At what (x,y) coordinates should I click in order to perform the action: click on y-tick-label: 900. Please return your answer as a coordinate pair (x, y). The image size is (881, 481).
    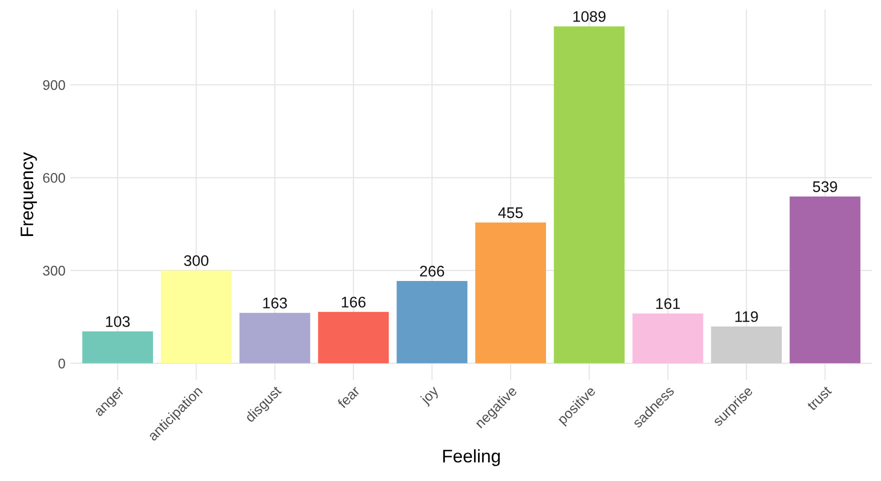
    Looking at the image, I should click on (54, 85).